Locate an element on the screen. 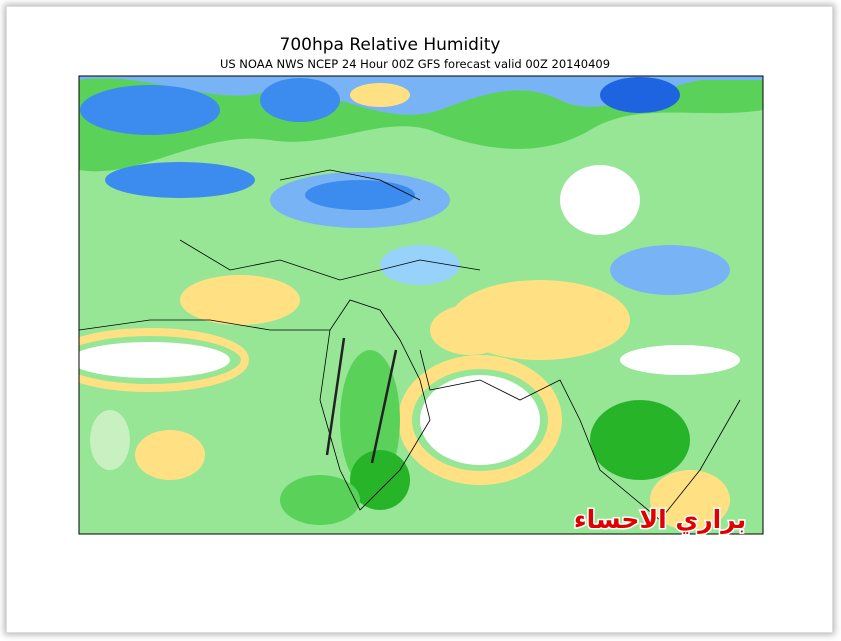 This screenshot has width=841, height=641. watermark: براري الاحساء is located at coordinates (660, 520).